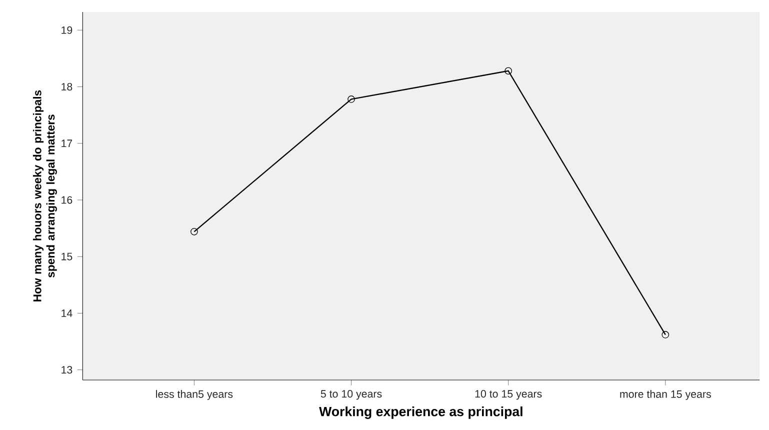 This screenshot has height=430, width=769. Describe the element at coordinates (67, 313) in the screenshot. I see `y-tick-label: 14` at that location.